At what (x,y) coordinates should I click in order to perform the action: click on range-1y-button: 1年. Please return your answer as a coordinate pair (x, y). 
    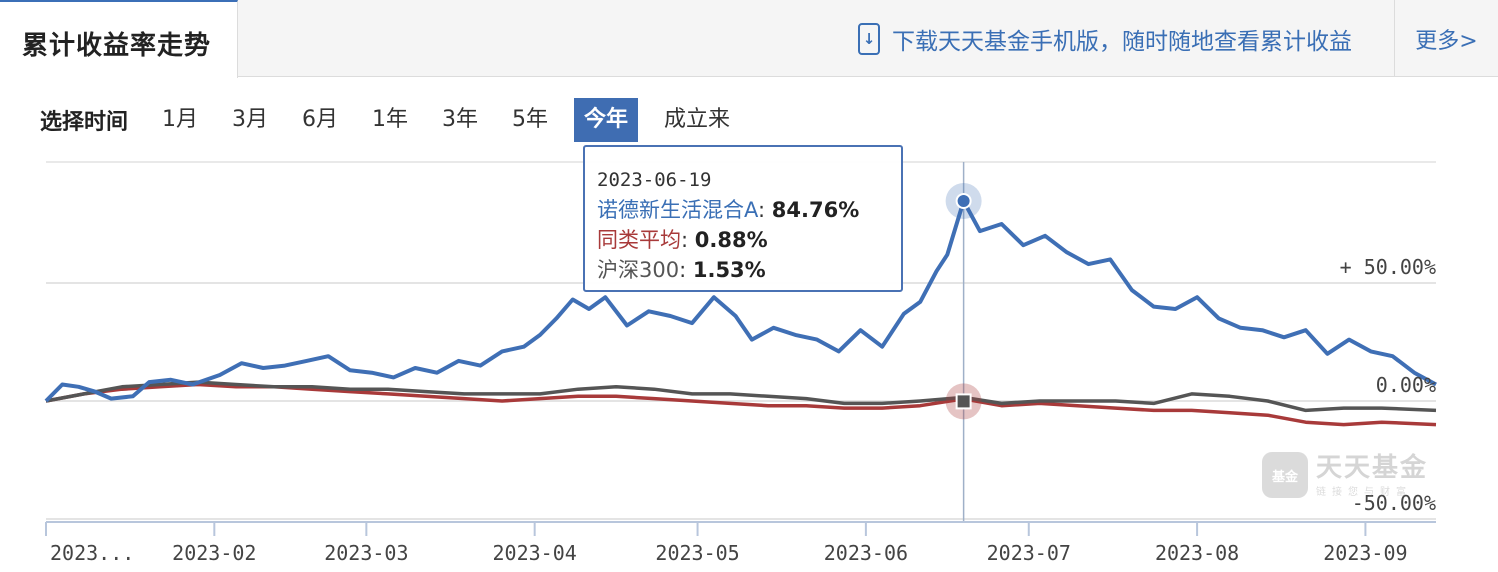
    Looking at the image, I should click on (390, 119).